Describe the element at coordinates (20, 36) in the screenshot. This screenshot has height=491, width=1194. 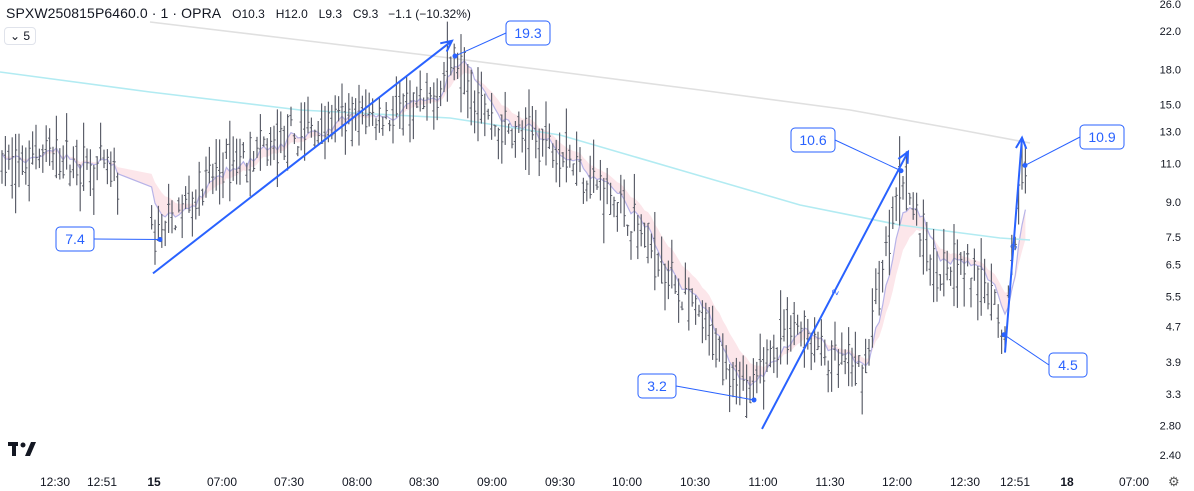
I see `indicator-toggle-button: ⌄ 5` at that location.